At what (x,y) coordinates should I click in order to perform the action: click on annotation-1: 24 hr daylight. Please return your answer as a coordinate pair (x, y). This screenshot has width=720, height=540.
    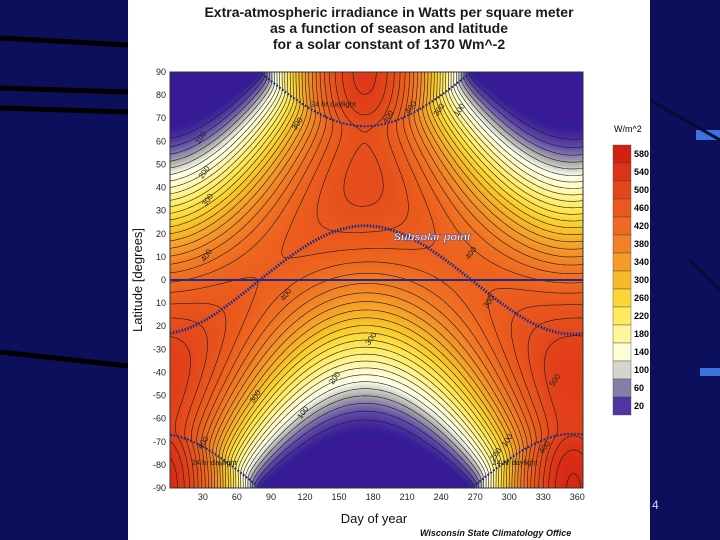
    Looking at the image, I should click on (334, 104).